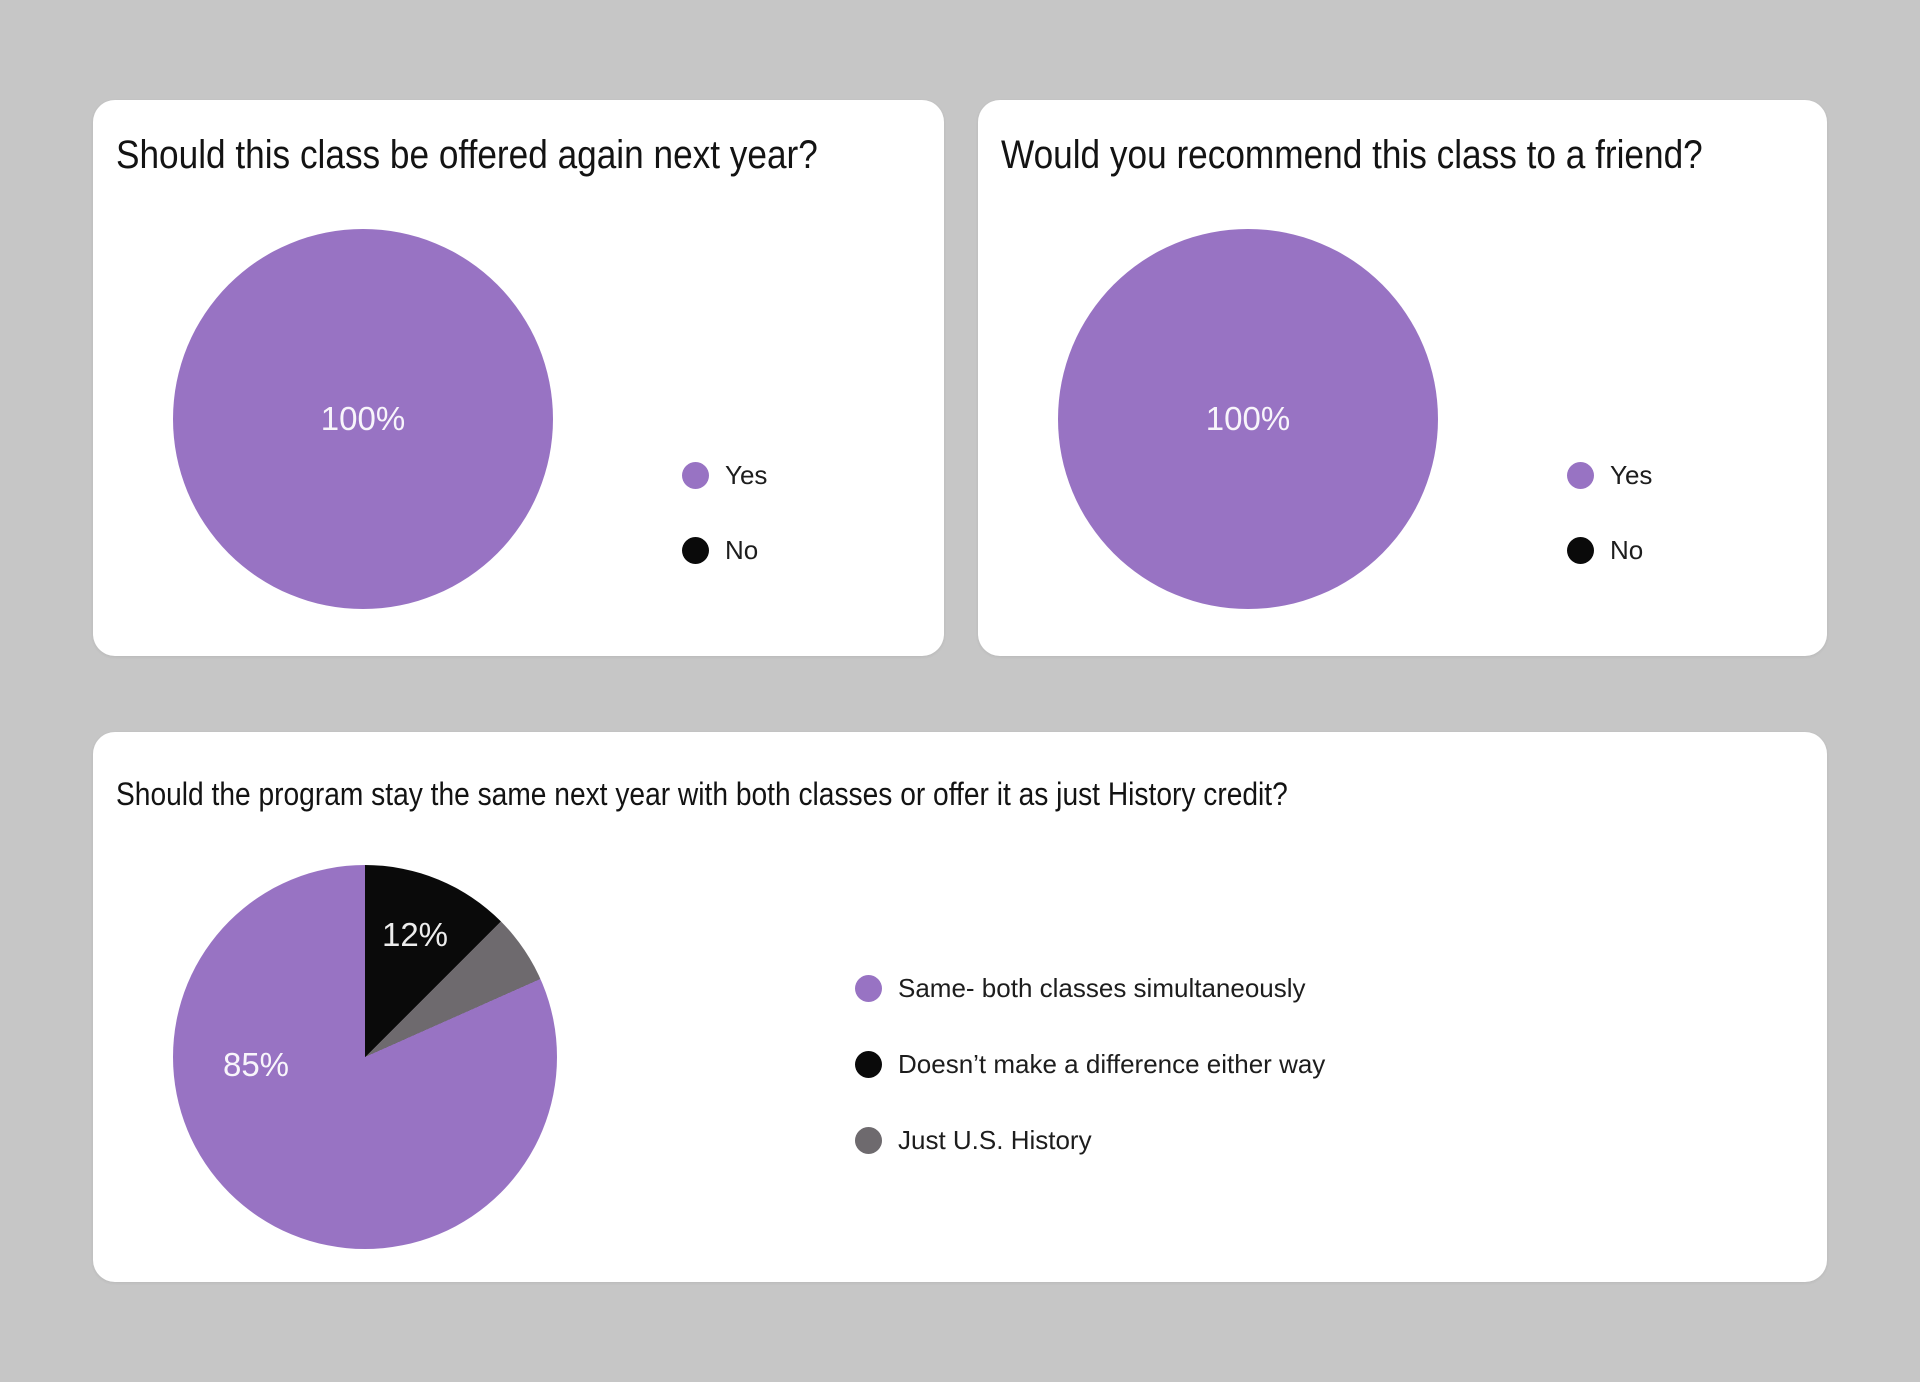  Describe the element at coordinates (1102, 987) in the screenshot. I see `legend-label: Same- both classes simultaneously` at that location.